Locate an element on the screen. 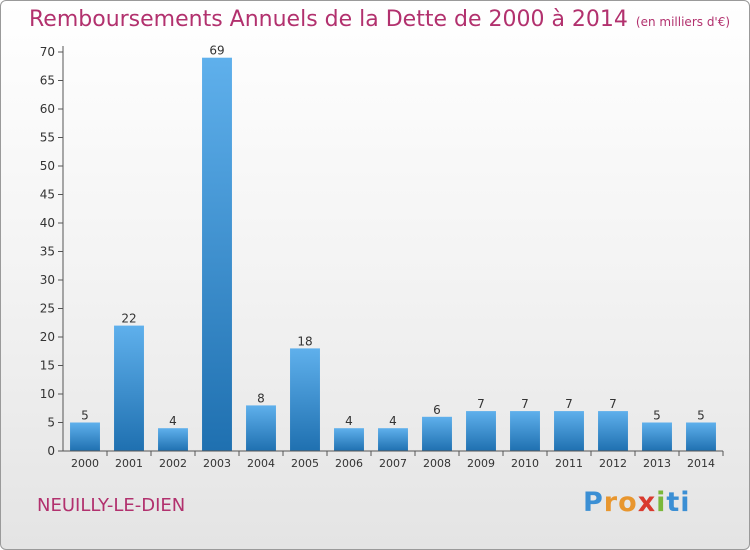  y-tick-label: 50 is located at coordinates (47, 166).